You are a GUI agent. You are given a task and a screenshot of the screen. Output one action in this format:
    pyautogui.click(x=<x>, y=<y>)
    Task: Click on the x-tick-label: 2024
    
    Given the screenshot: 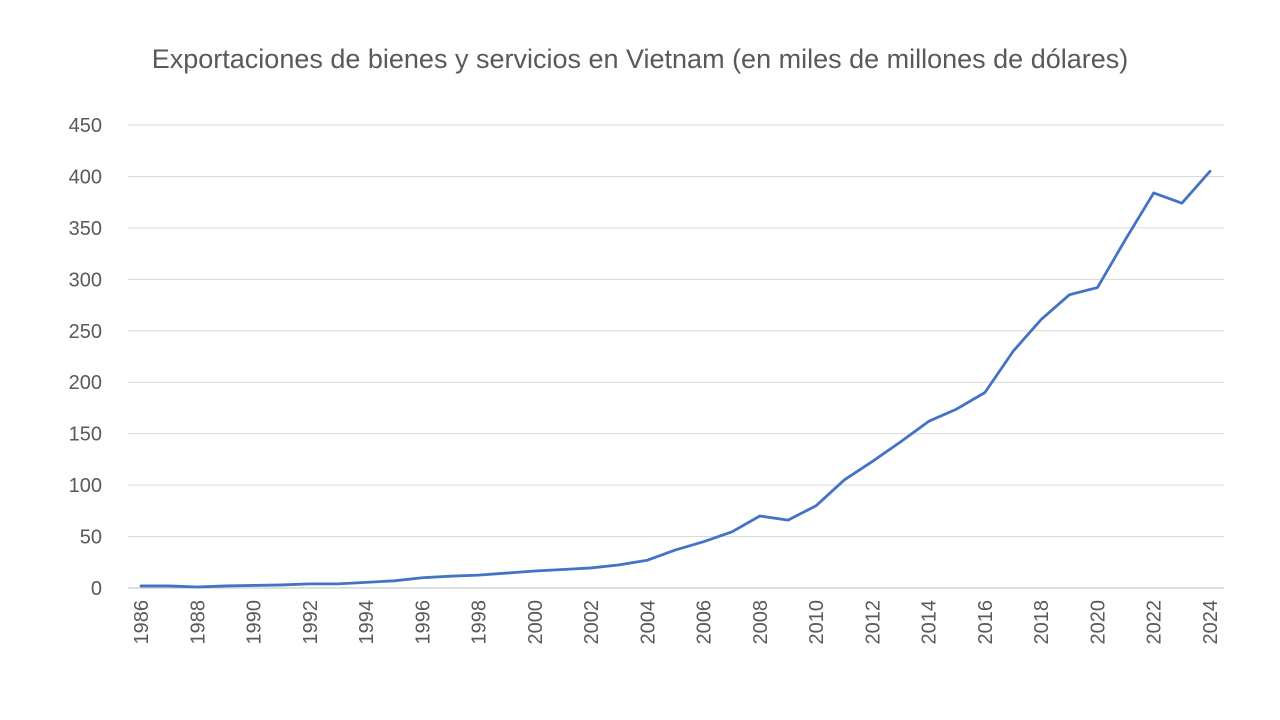 What is the action you would take?
    pyautogui.click(x=1211, y=622)
    